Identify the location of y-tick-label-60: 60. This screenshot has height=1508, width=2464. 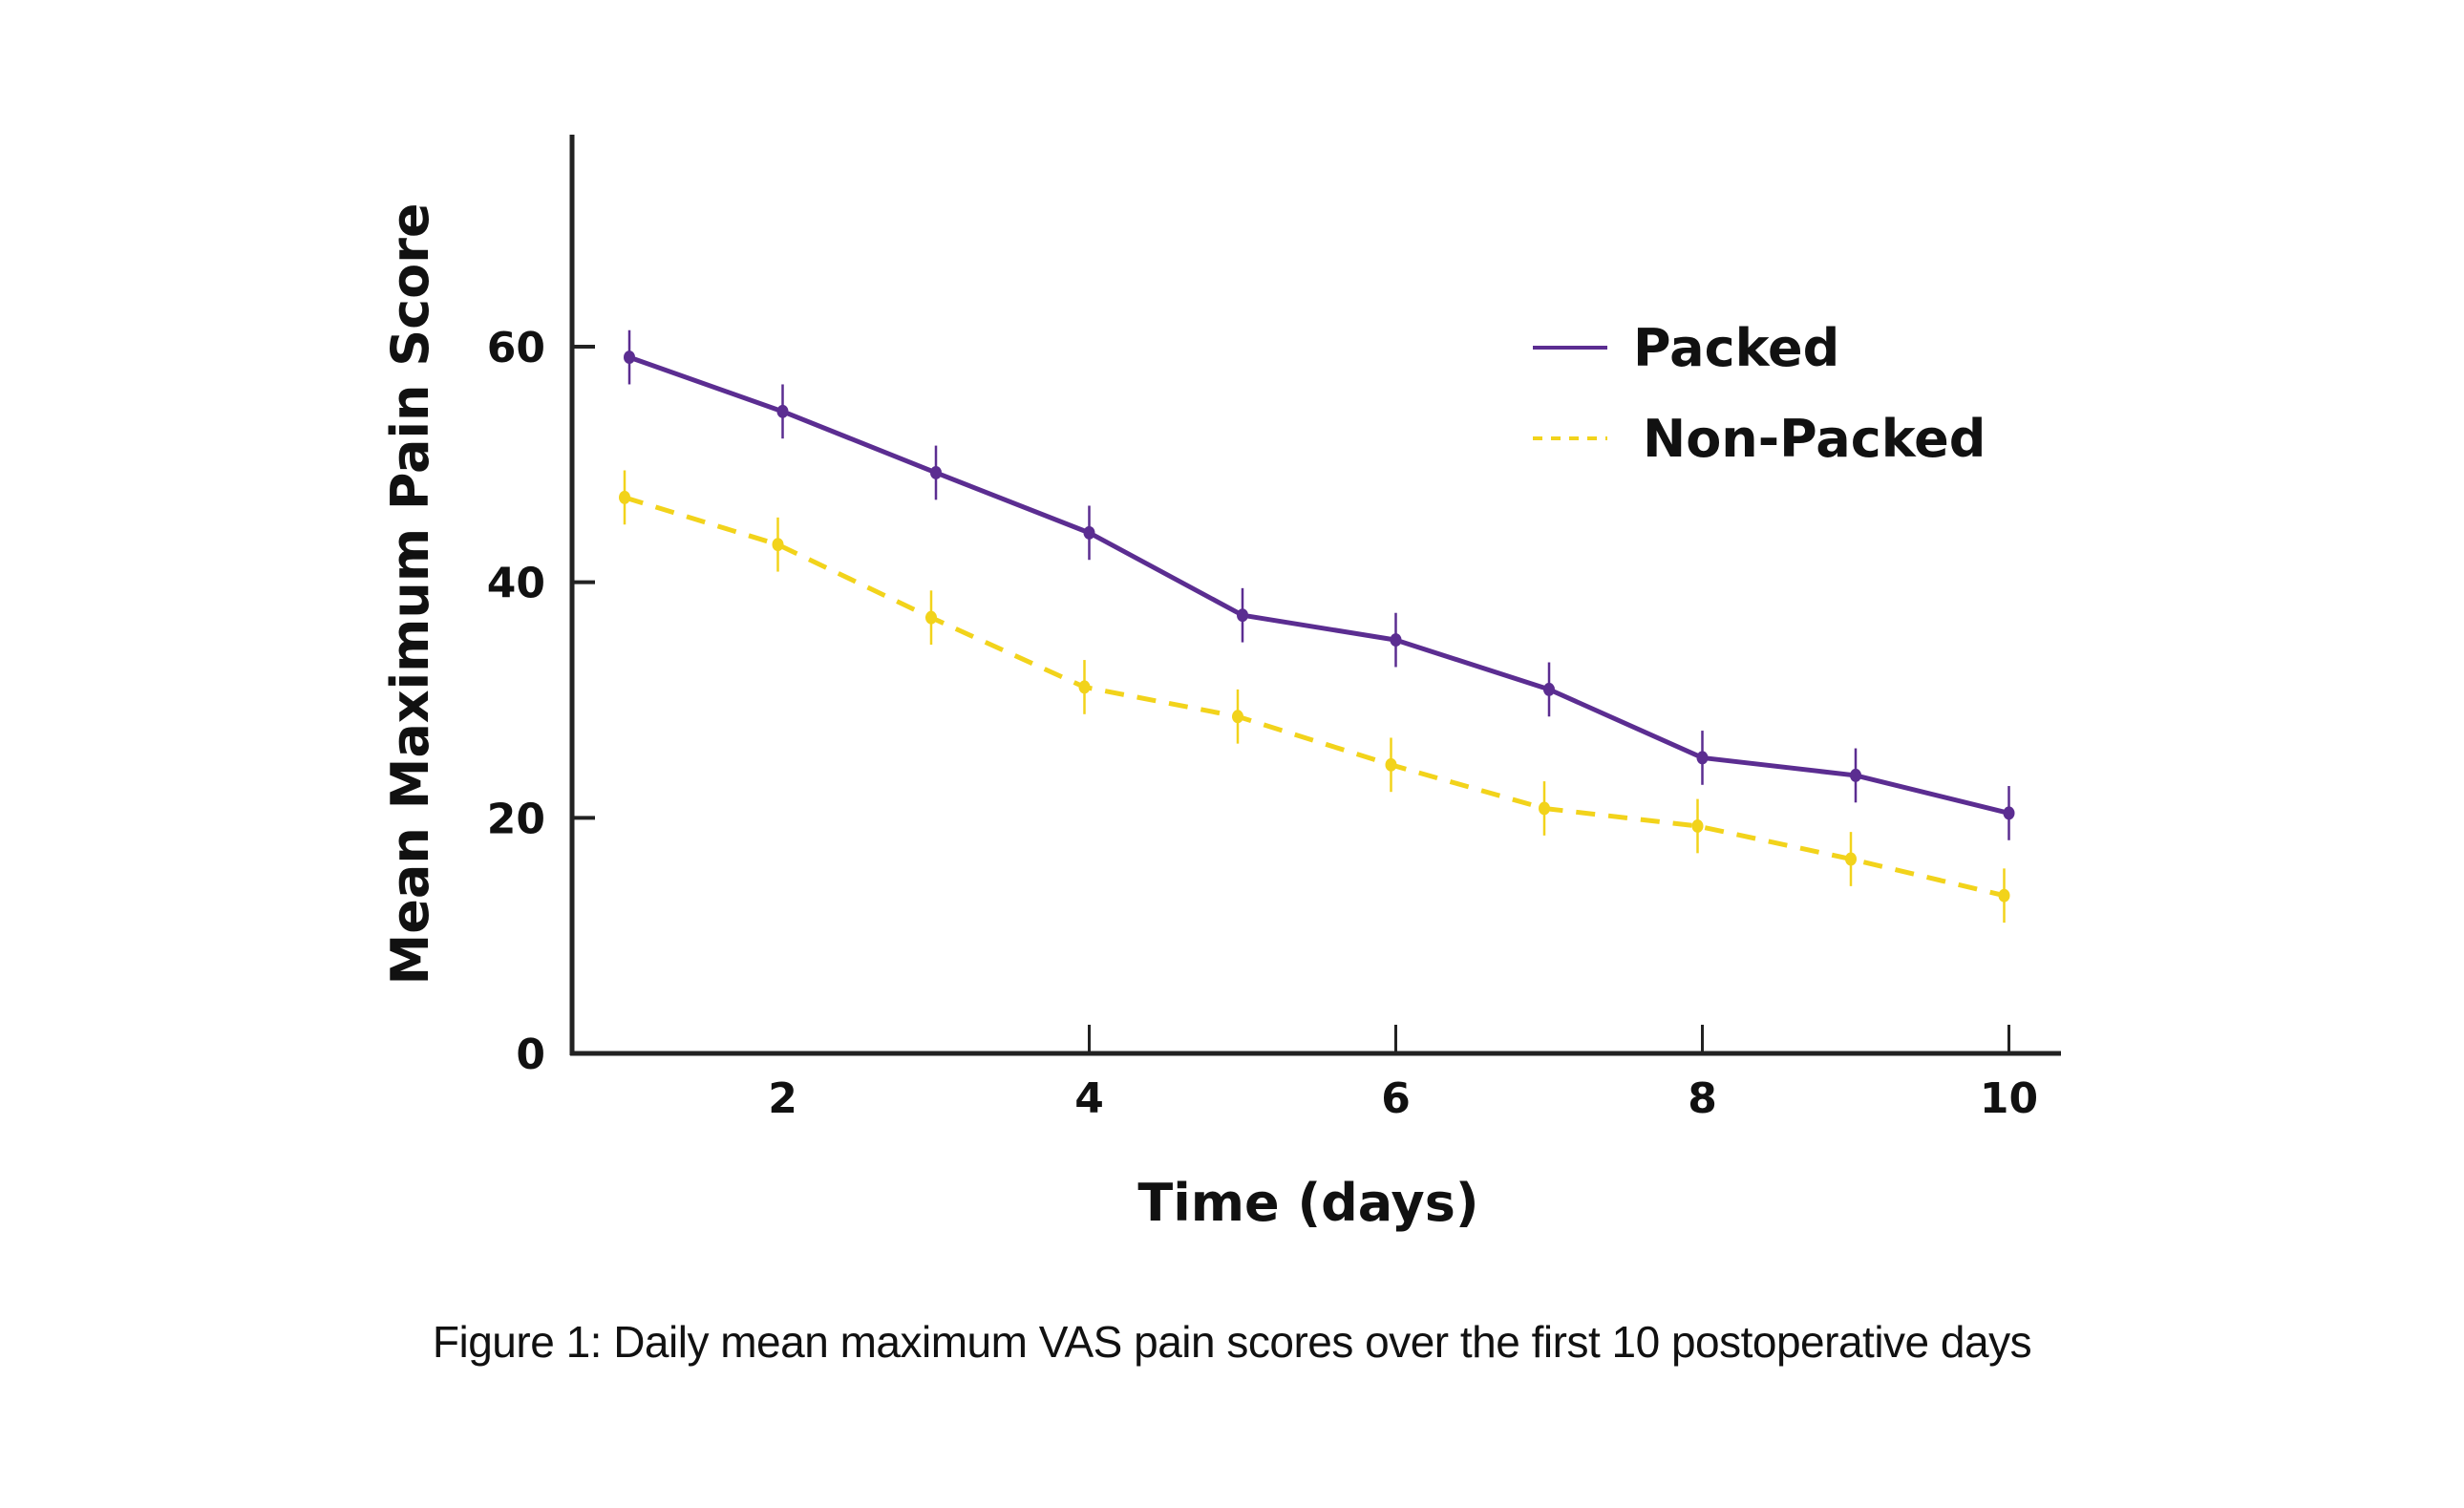
(516, 348).